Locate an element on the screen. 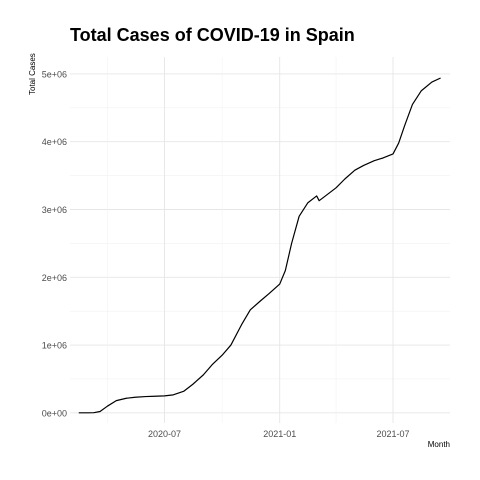  y-tick-label: 4e+06 is located at coordinates (54, 142).